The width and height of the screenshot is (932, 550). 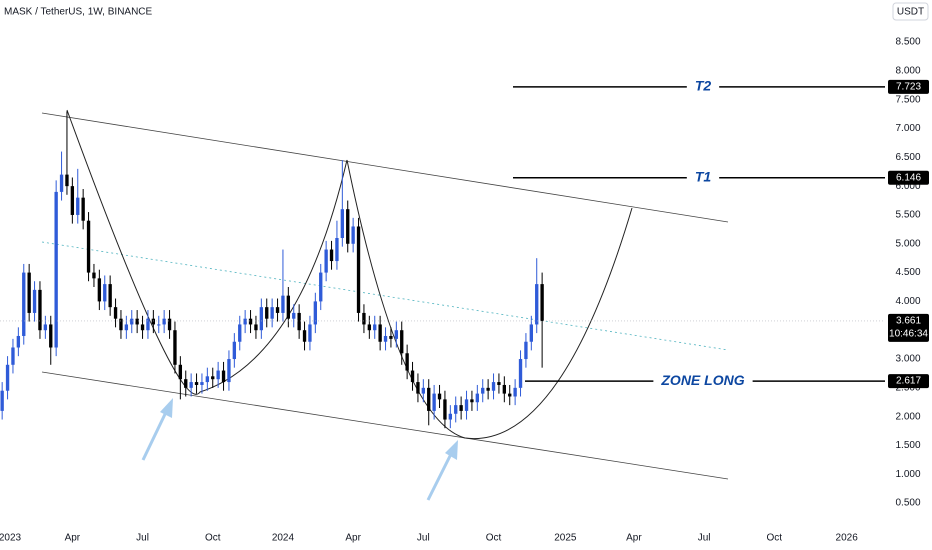 I want to click on level-value: 2.617, so click(x=908, y=381).